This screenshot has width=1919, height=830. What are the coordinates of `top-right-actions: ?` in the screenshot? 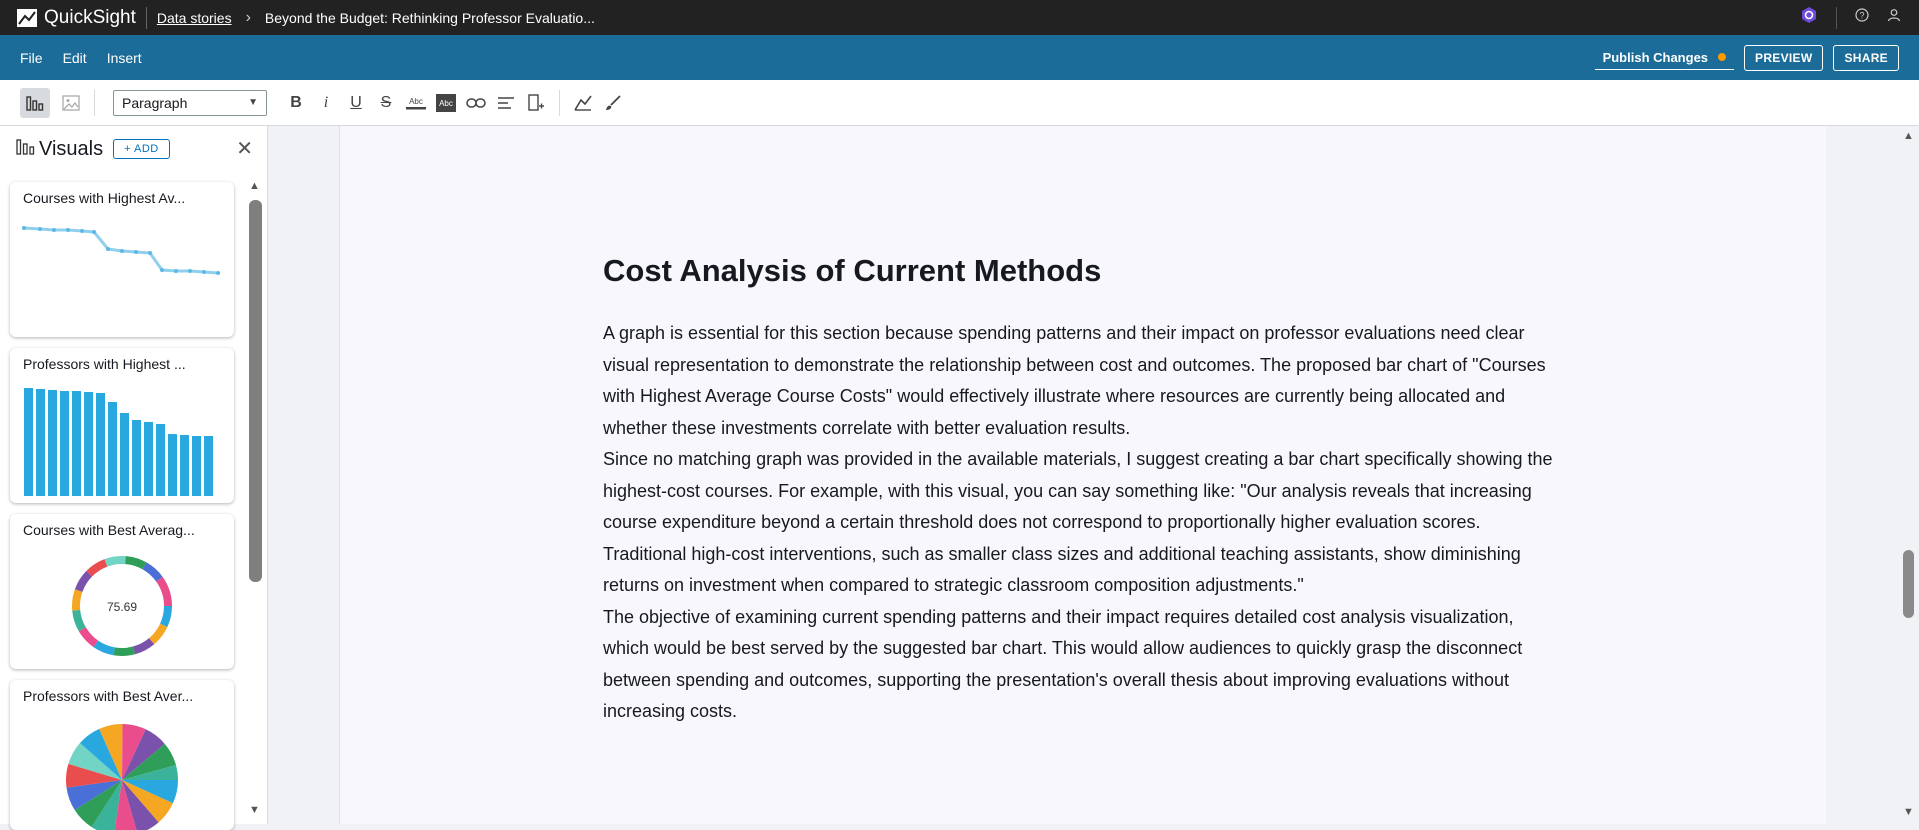 It's located at (1850, 17).